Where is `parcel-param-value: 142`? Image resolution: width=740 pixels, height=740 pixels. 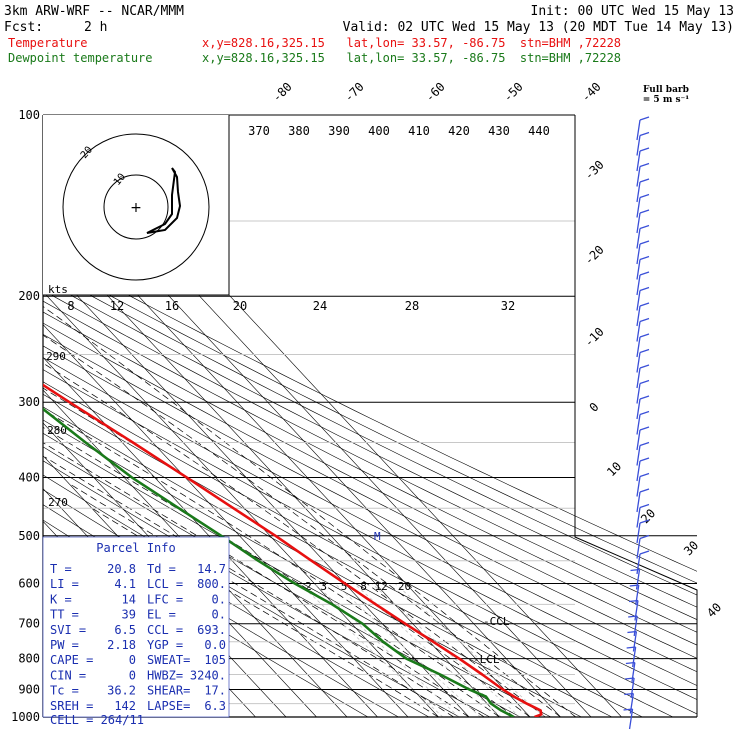
parcel-param-value: 142 is located at coordinates (125, 706).